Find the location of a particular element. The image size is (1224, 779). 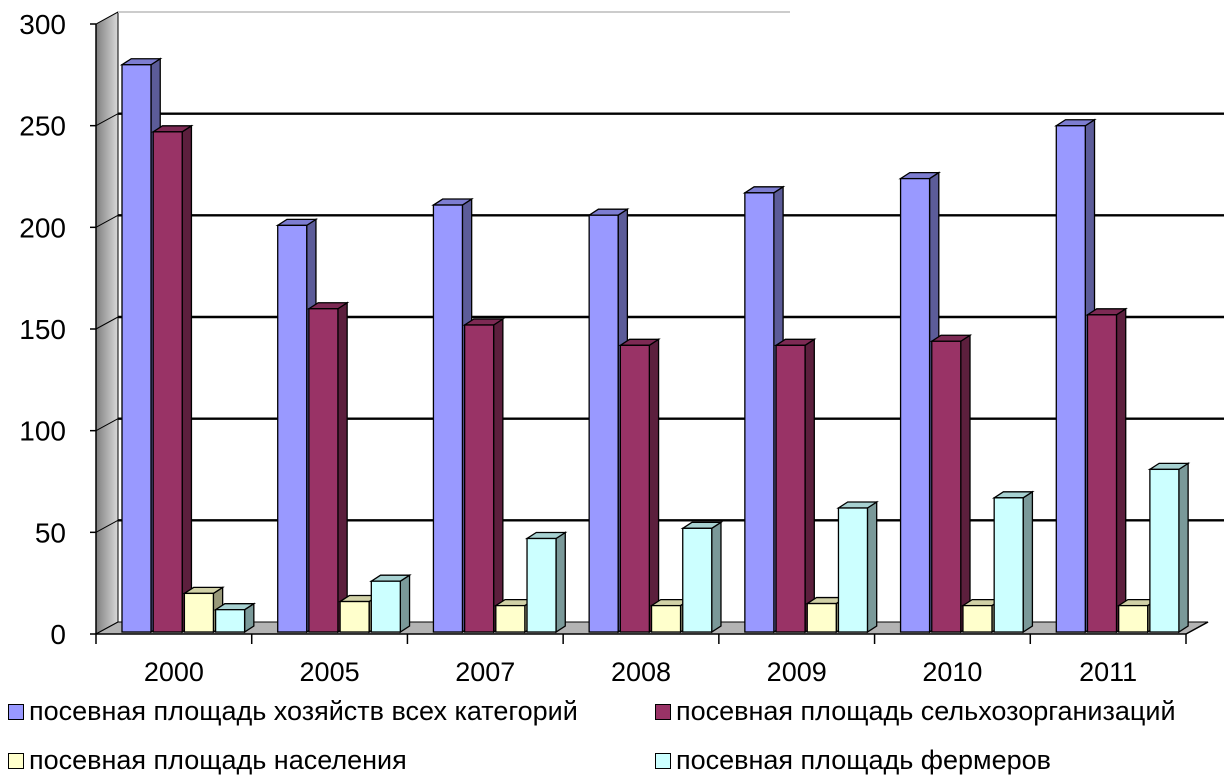

y-axis: 0 50 100 150 200 250 300 is located at coordinates (58, 329).